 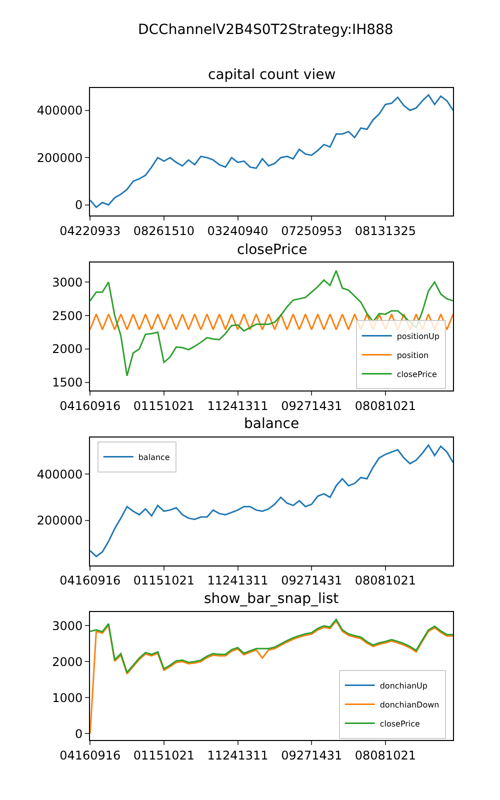 What do you see at coordinates (67, 697) in the screenshot?
I see `y-tick-label: 1000` at bounding box center [67, 697].